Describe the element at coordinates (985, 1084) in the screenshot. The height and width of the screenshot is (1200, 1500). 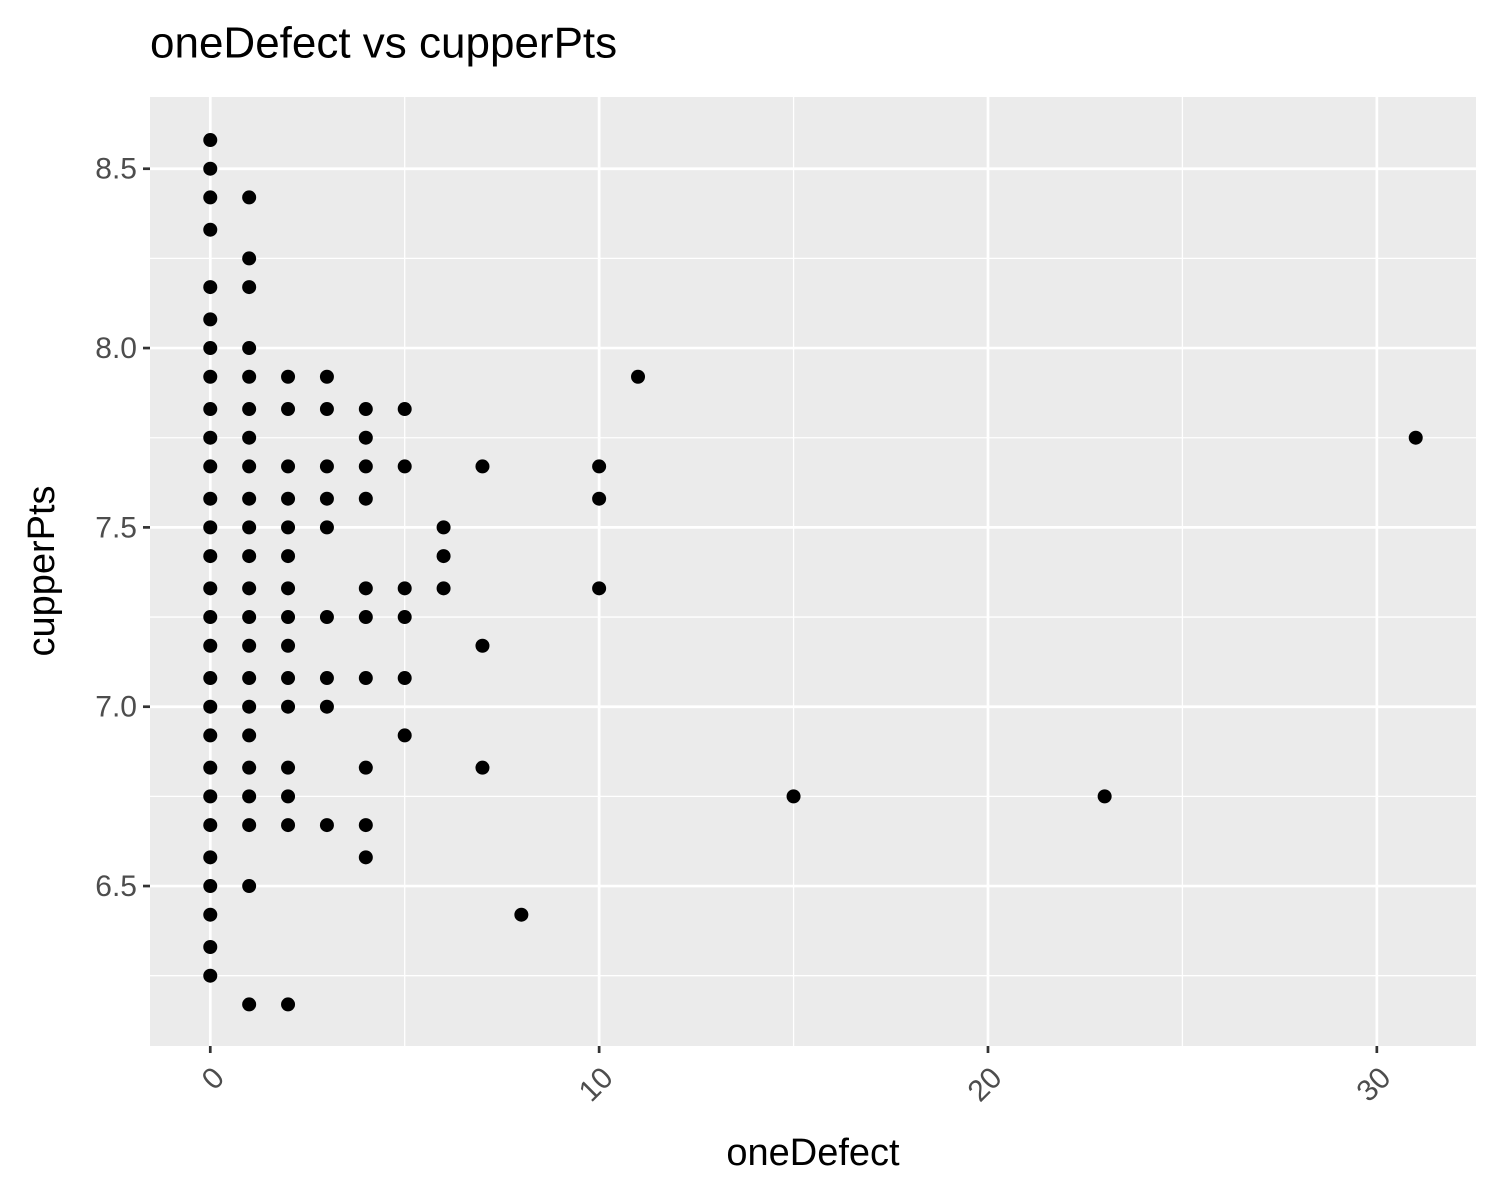
I see `x-tick-label: 20` at that location.